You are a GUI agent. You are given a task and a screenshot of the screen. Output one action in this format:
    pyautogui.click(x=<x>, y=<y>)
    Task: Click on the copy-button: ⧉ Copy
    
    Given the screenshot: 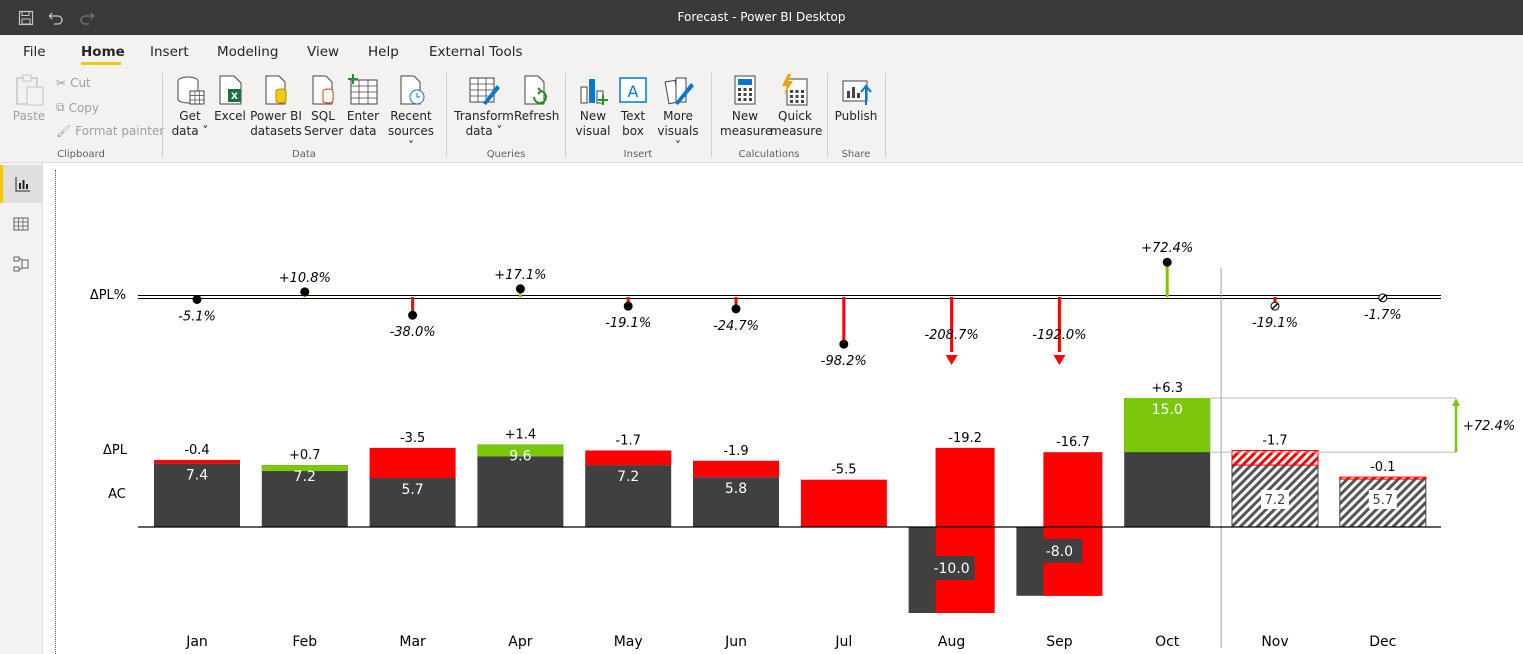 What is the action you would take?
    pyautogui.click(x=77, y=107)
    